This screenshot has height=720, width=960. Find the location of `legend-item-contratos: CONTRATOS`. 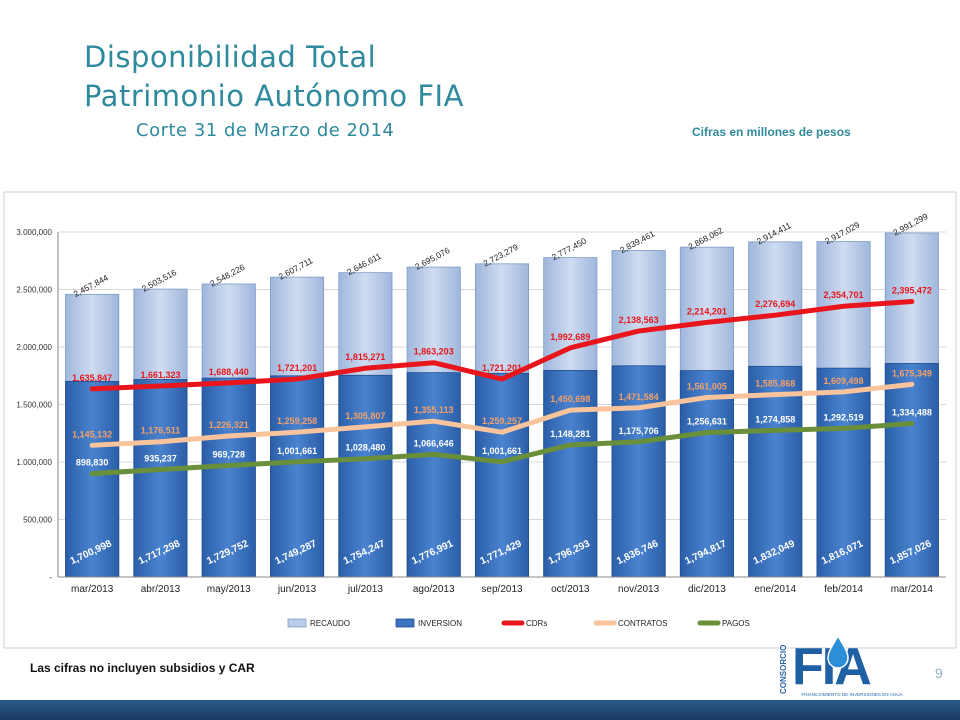

legend-item-contratos: CONTRATOS is located at coordinates (630, 623).